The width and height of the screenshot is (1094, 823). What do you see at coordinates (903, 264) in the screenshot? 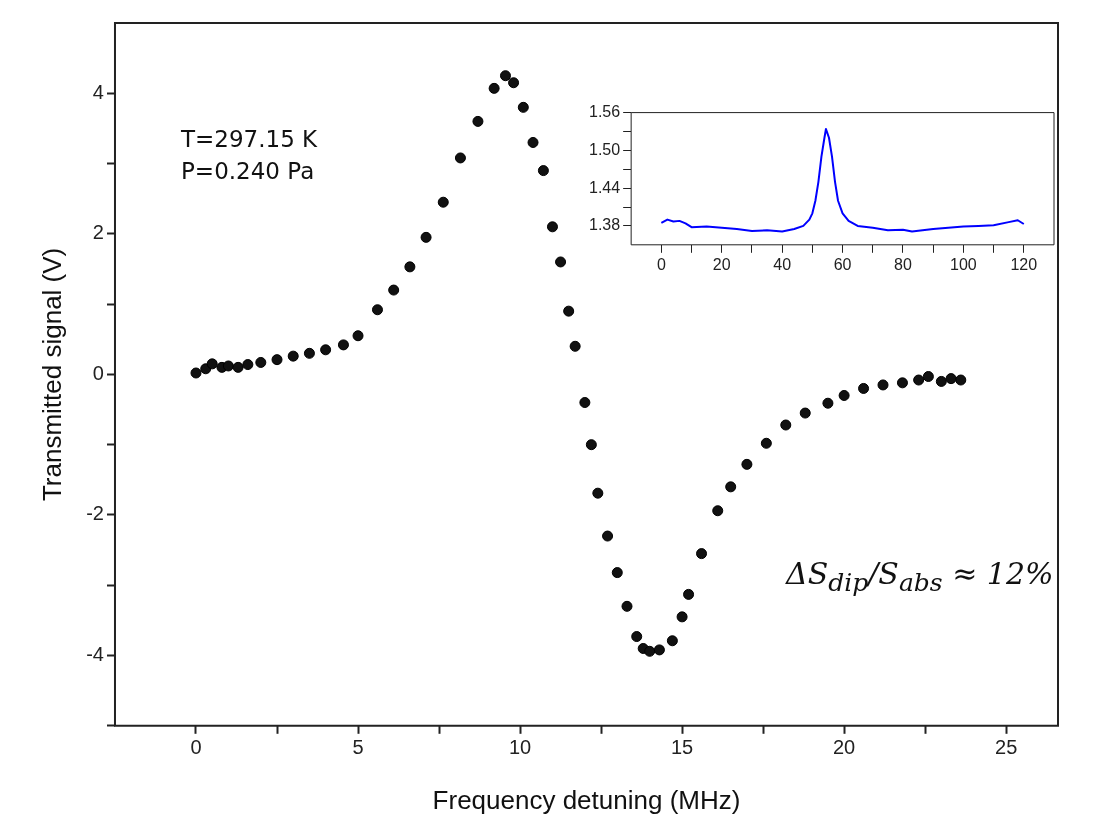
I see `x-tick-label: 80` at bounding box center [903, 264].